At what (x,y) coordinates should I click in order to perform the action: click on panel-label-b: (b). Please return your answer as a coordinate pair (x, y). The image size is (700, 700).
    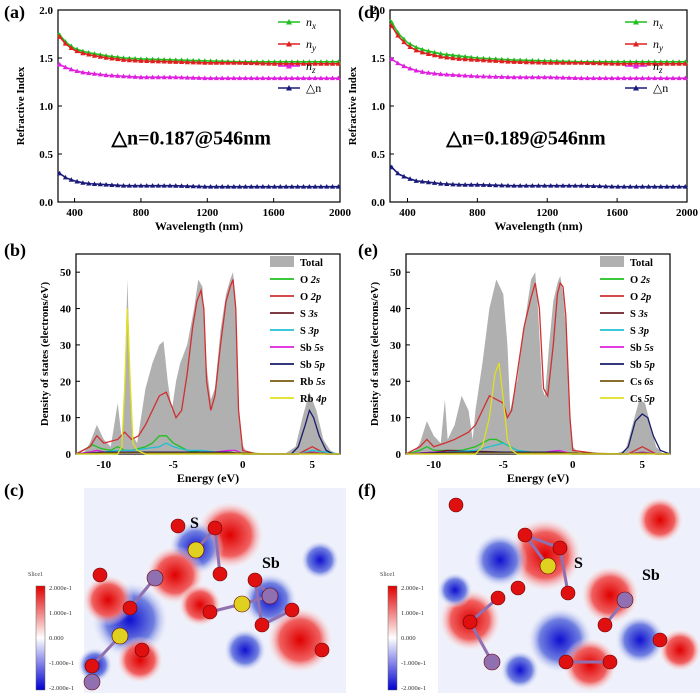
    Looking at the image, I should click on (15, 250).